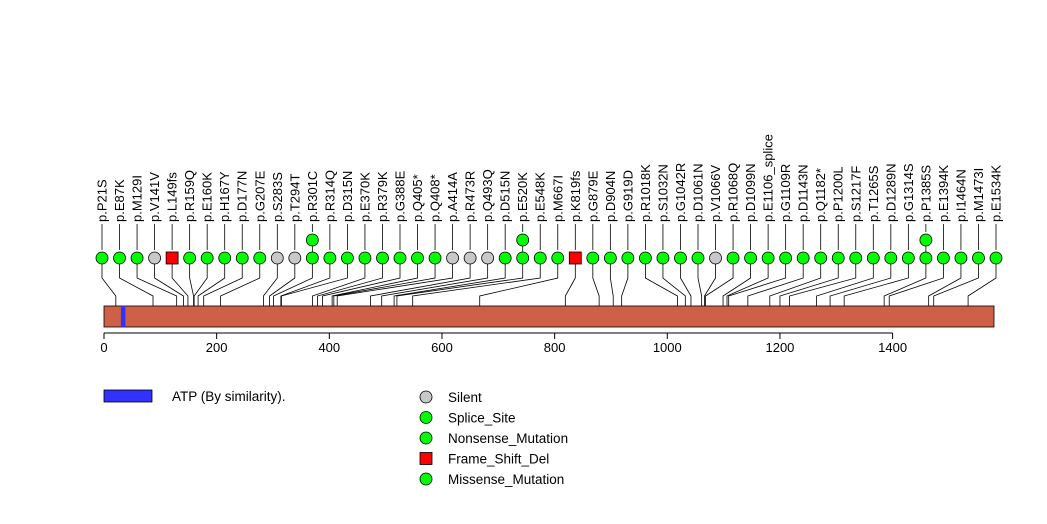 The image size is (1047, 524). I want to click on mutation-label: p.M1473I, so click(978, 195).